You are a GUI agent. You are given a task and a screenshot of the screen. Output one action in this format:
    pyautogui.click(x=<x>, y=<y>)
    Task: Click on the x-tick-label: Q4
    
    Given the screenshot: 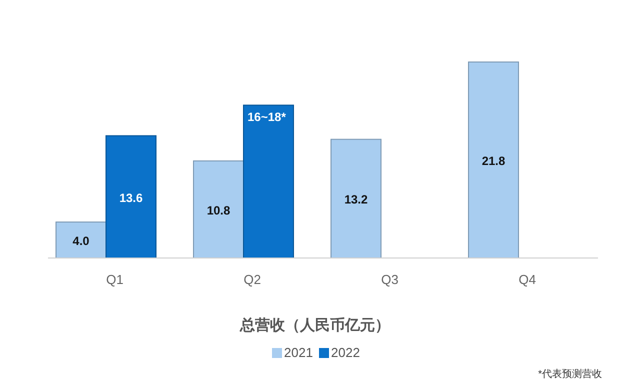 What is the action you would take?
    pyautogui.click(x=527, y=279)
    